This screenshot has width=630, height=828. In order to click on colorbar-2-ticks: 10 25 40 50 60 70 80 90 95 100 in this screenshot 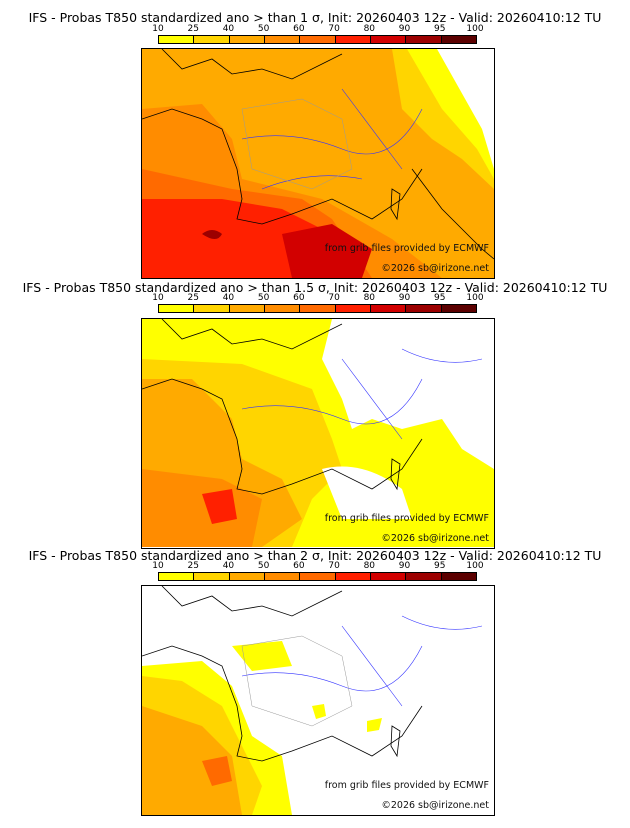, I will do `click(316, 298)`.